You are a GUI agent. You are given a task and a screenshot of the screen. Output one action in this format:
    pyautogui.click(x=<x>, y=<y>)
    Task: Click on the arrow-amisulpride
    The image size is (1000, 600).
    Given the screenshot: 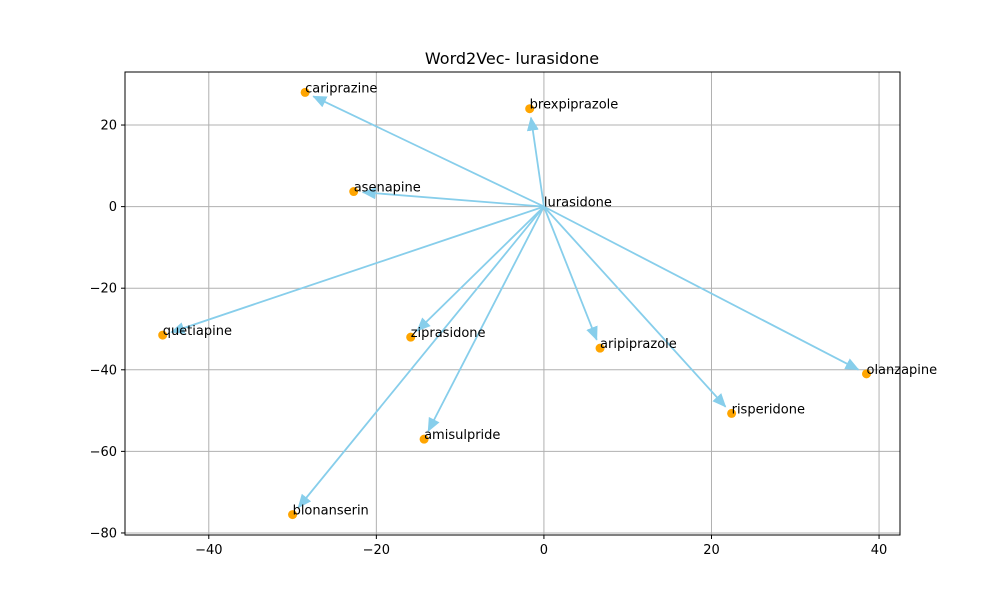 What is the action you would take?
    pyautogui.click(x=486, y=319)
    